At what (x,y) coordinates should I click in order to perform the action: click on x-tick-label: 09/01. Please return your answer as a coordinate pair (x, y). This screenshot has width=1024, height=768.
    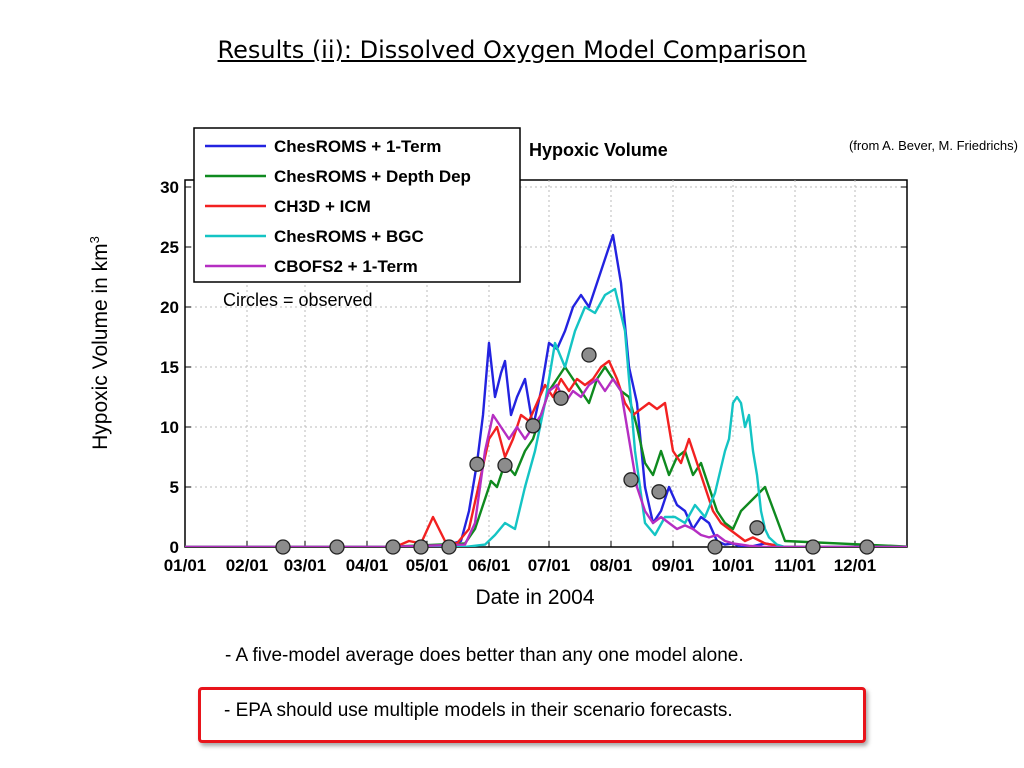
    Looking at the image, I should click on (673, 565).